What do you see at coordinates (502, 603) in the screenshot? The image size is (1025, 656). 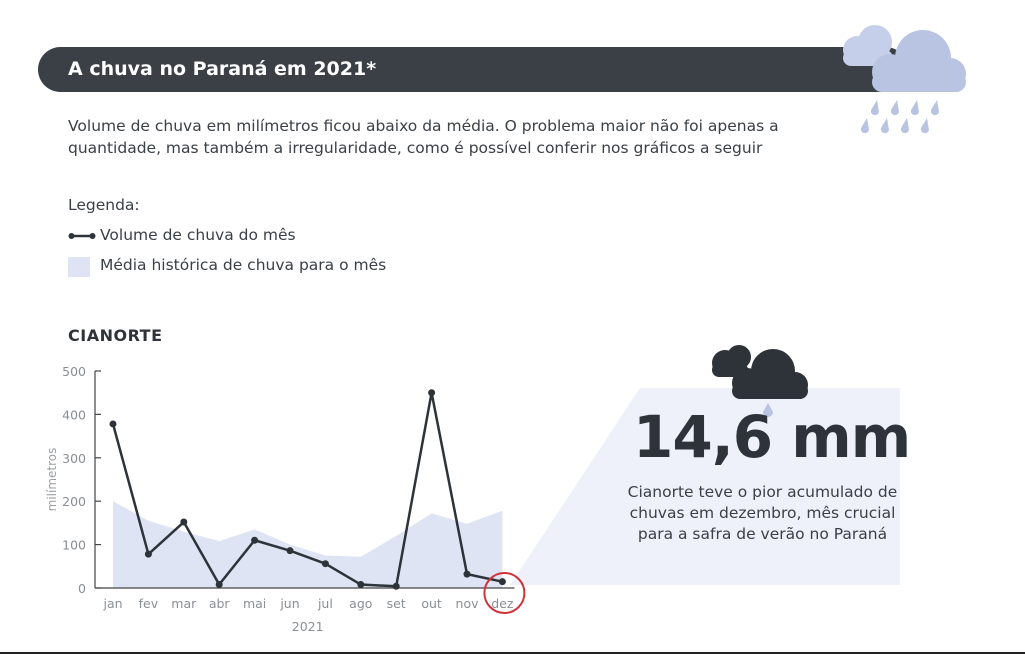 I see `x-tick-label-dez: dez` at bounding box center [502, 603].